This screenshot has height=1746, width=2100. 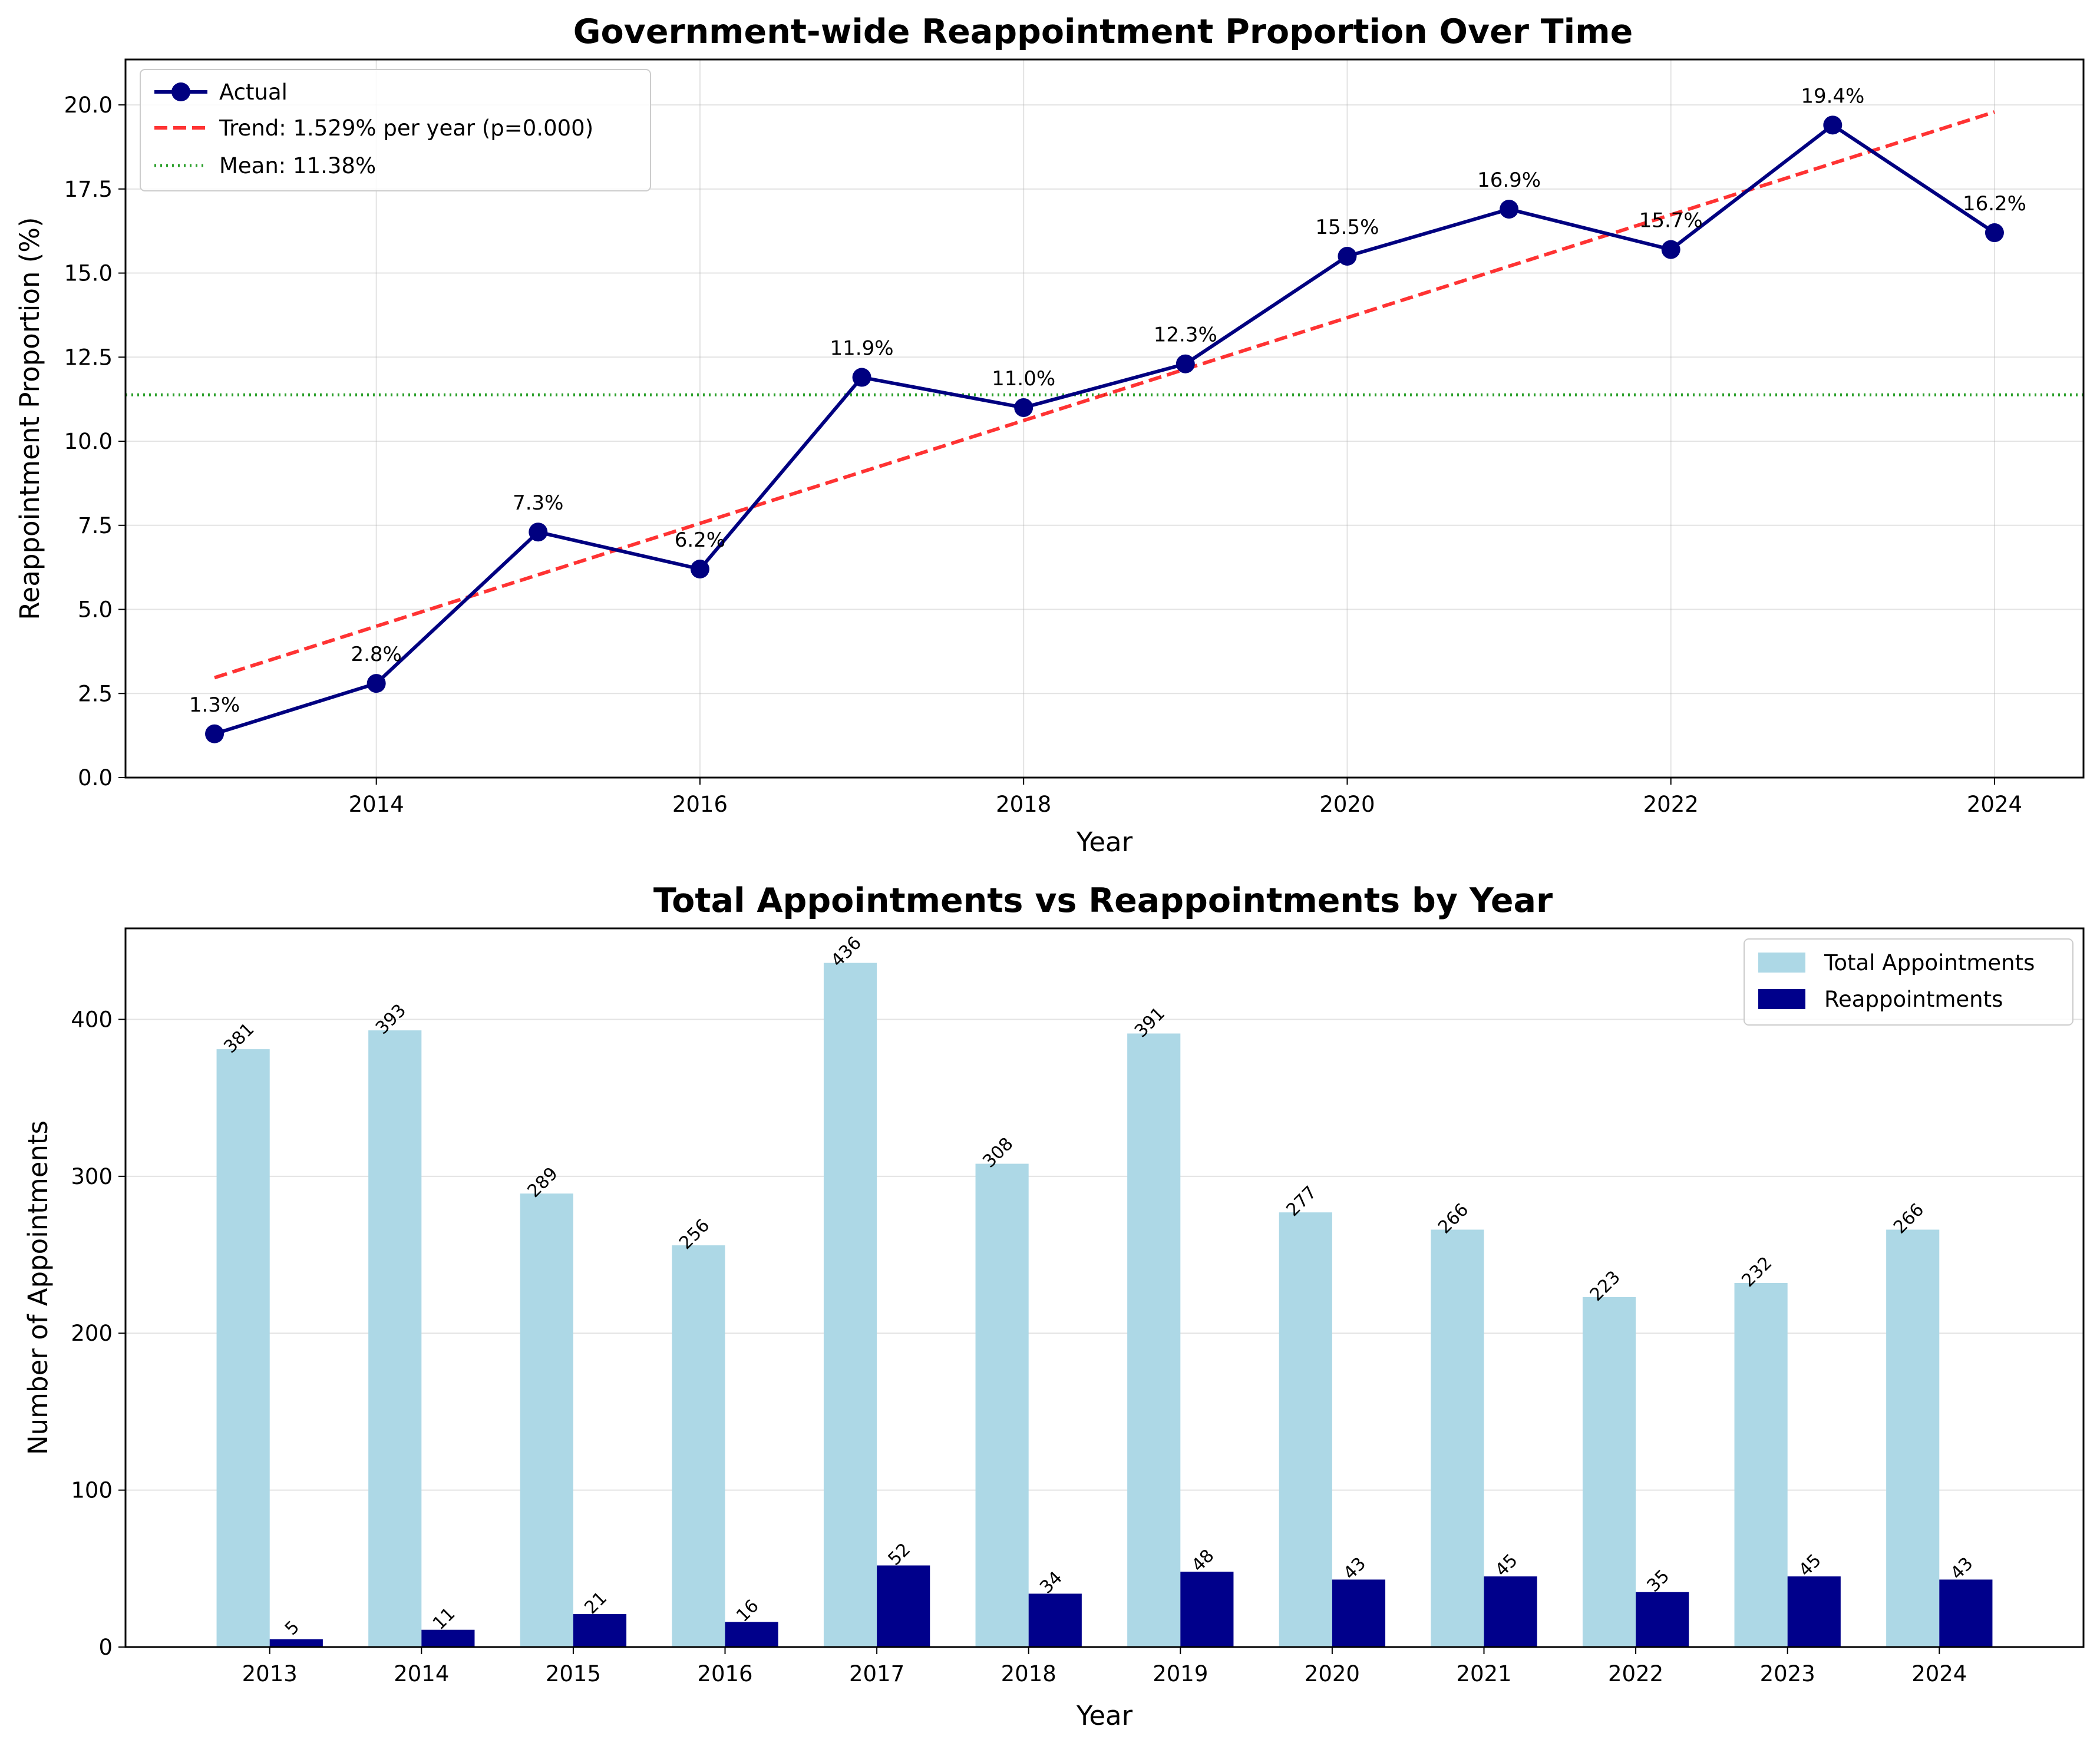 What do you see at coordinates (297, 165) in the screenshot?
I see `legend-mean-label: Mean: 11.38%` at bounding box center [297, 165].